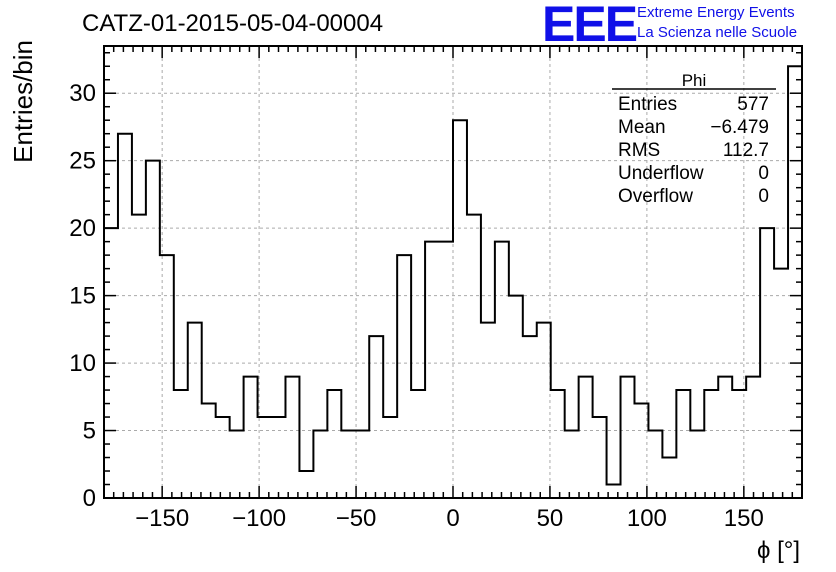 Image resolution: width=836 pixels, height=572 pixels. I want to click on y-axis-label: Entries/bin, so click(23, 101).